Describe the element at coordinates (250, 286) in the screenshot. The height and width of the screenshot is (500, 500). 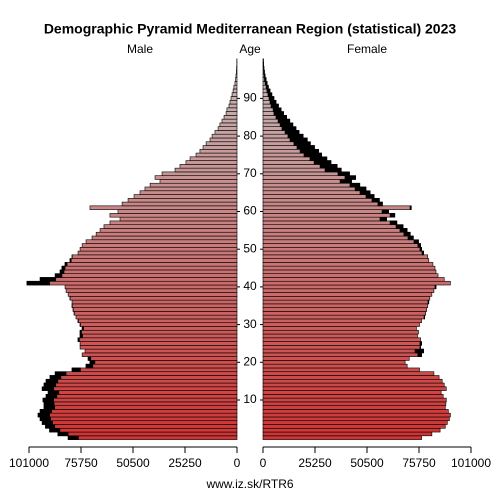
I see `y-tick-label: 40` at that location.